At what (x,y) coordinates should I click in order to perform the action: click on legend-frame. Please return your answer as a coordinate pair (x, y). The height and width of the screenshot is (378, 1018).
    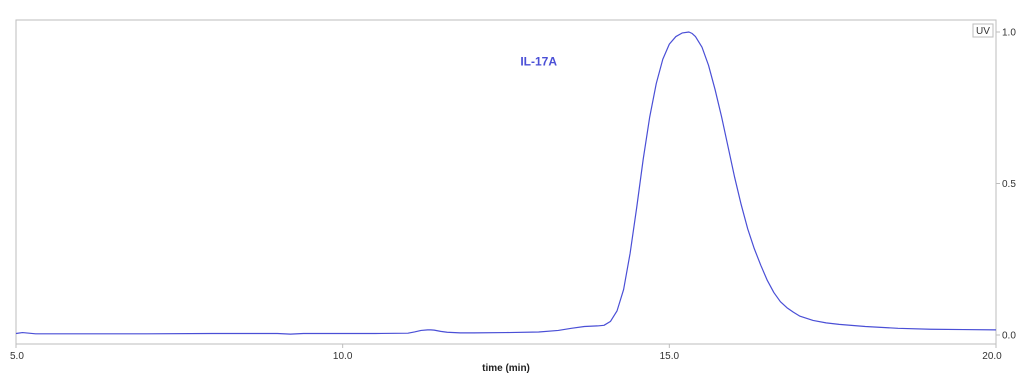
    Looking at the image, I should click on (983, 30).